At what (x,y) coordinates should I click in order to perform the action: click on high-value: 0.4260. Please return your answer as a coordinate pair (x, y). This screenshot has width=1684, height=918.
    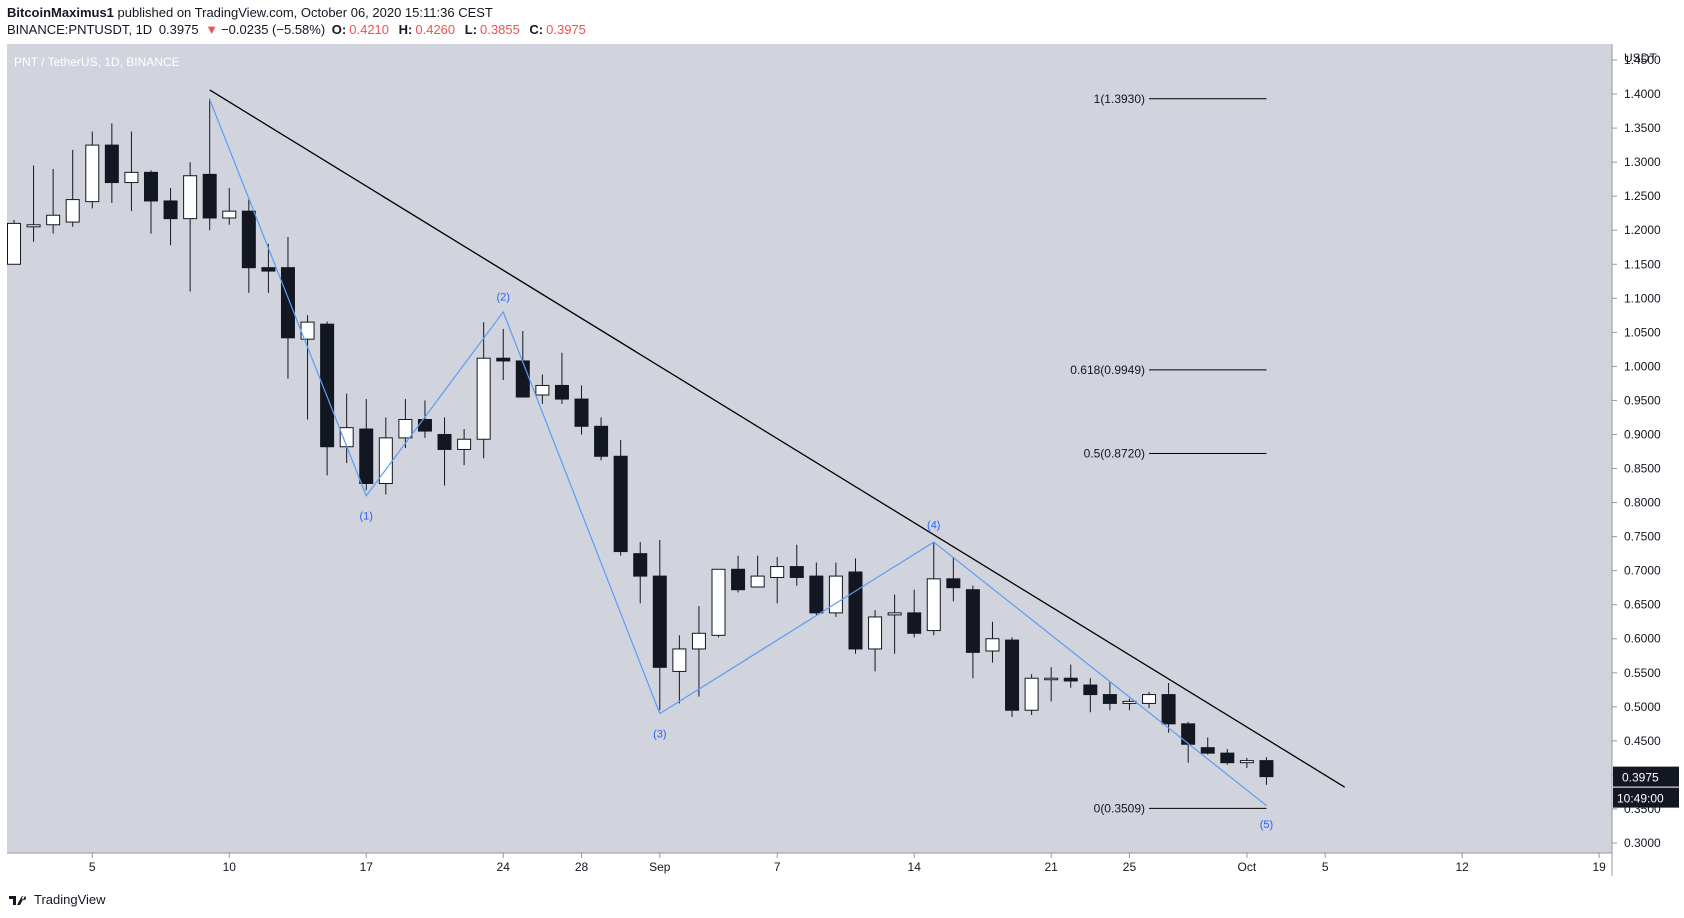
    Looking at the image, I should click on (435, 29).